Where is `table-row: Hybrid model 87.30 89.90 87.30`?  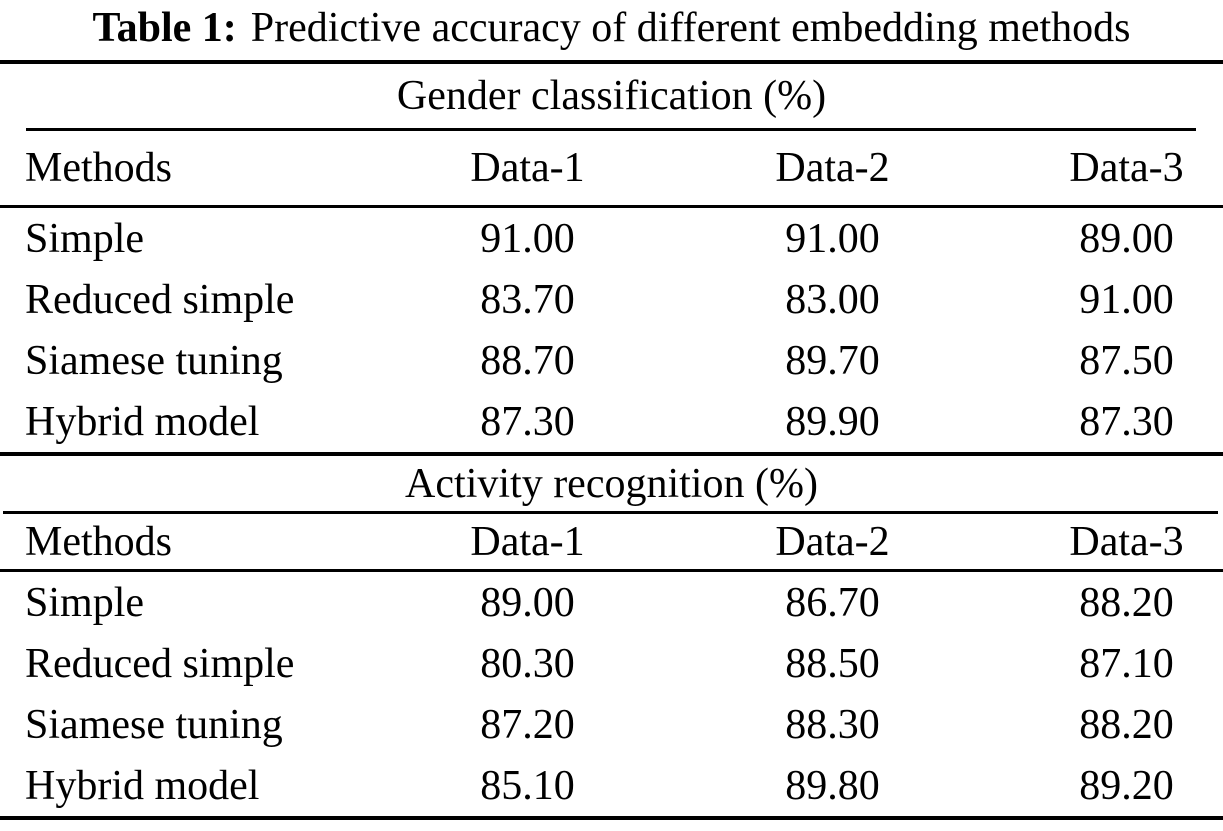
table-row: Hybrid model 87.30 89.90 87.30 is located at coordinates (611, 421).